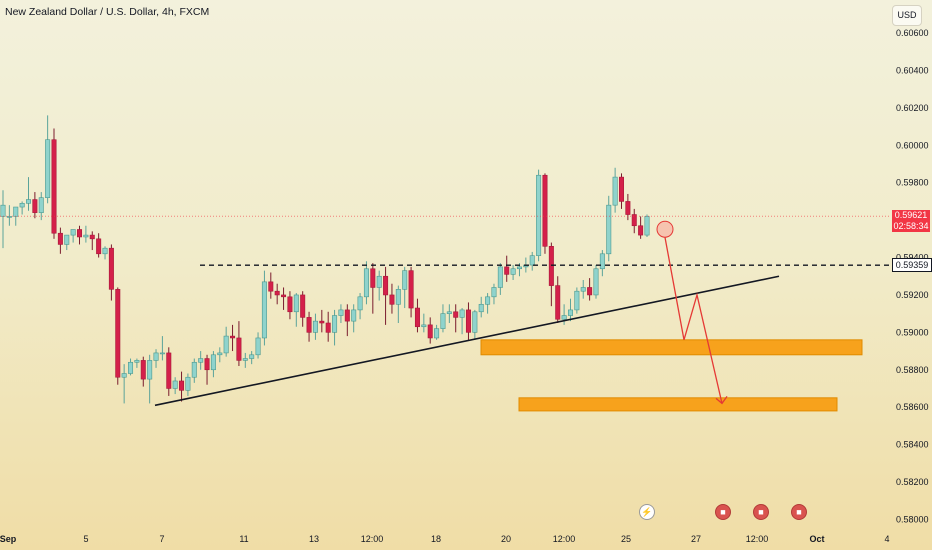  What do you see at coordinates (564, 539) in the screenshot?
I see `x-tick-label: 12:00` at bounding box center [564, 539].